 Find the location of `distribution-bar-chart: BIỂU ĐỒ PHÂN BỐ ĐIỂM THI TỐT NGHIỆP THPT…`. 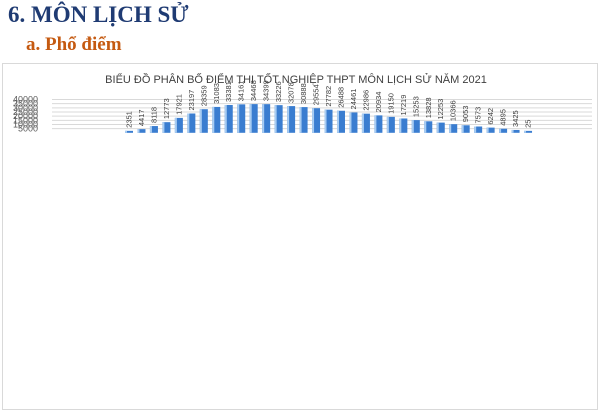

distribution-bar-chart: BIỂU ĐỒ PHÂN BỐ ĐIỂM THI TỐT NGHIỆP THPT… is located at coordinates (302, 103).